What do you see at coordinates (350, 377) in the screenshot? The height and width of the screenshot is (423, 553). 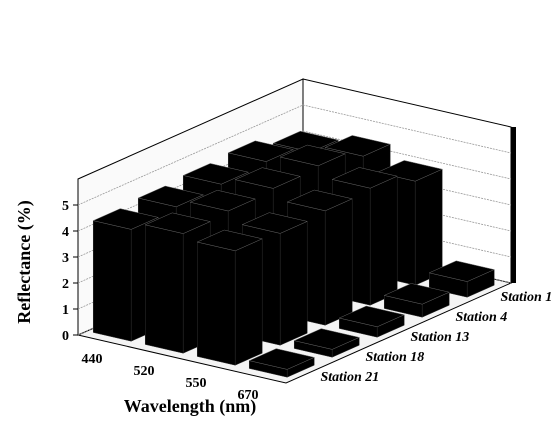 I see `legend-label: Station 21` at bounding box center [350, 377].